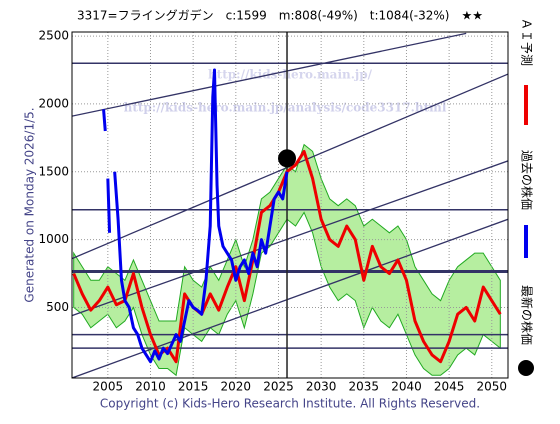 This screenshot has width=560, height=424. What do you see at coordinates (108, 387) in the screenshot?
I see `x-tick-label: 2005` at bounding box center [108, 387].